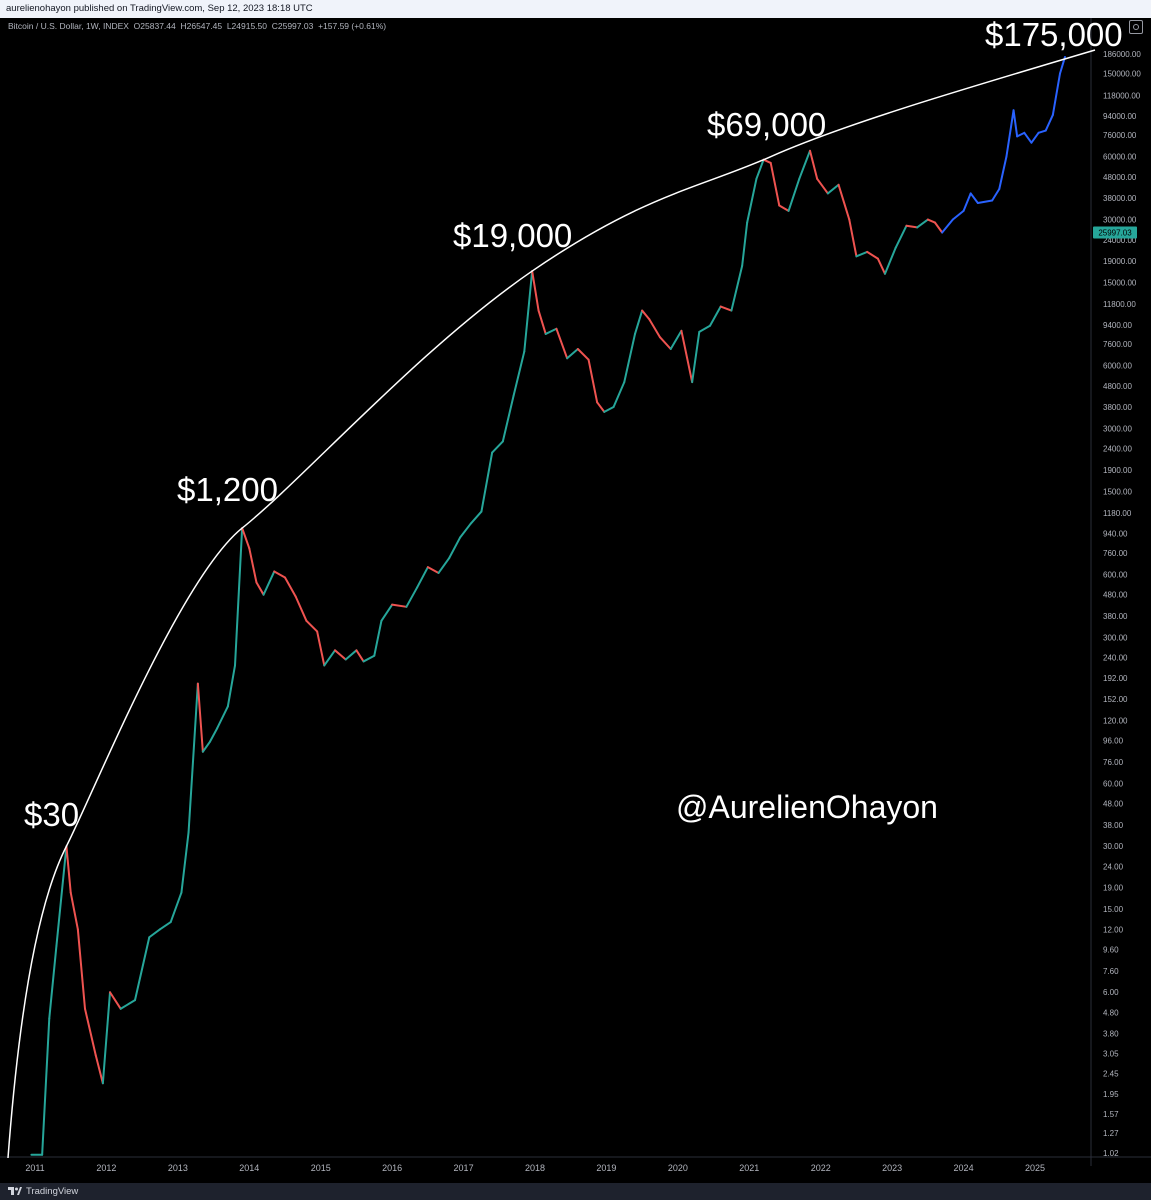  I want to click on price-axis-tick-label: 15.00, so click(1113, 909).